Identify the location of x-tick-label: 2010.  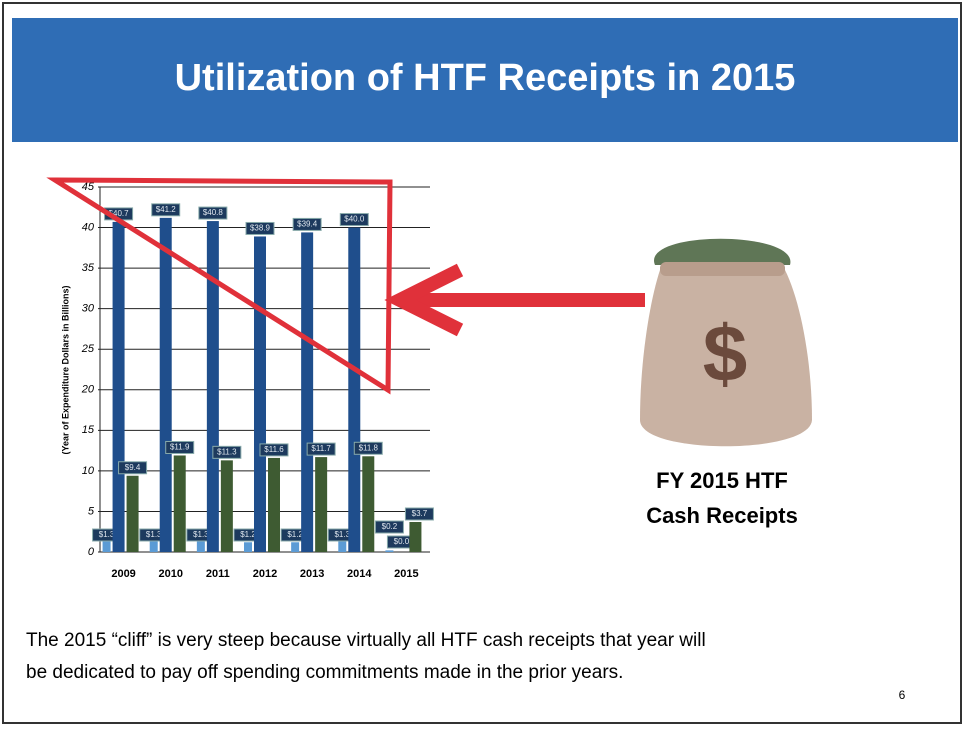
(170, 574).